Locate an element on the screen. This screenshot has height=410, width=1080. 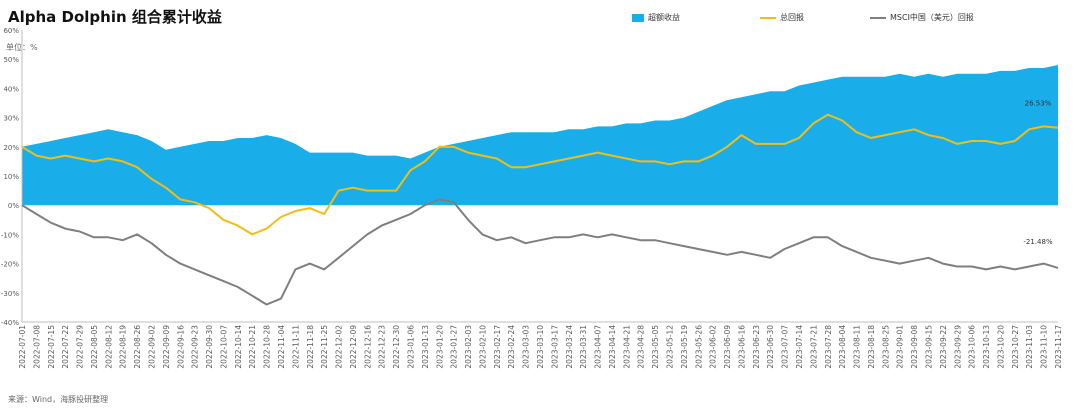
x-tick-label: 2023-01-13 is located at coordinates (425, 347).